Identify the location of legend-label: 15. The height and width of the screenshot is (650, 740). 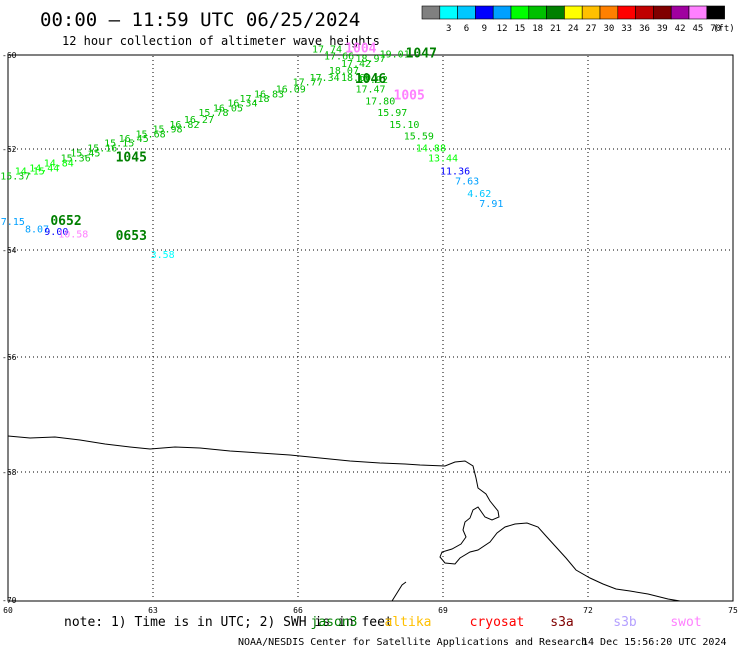
(519, 29).